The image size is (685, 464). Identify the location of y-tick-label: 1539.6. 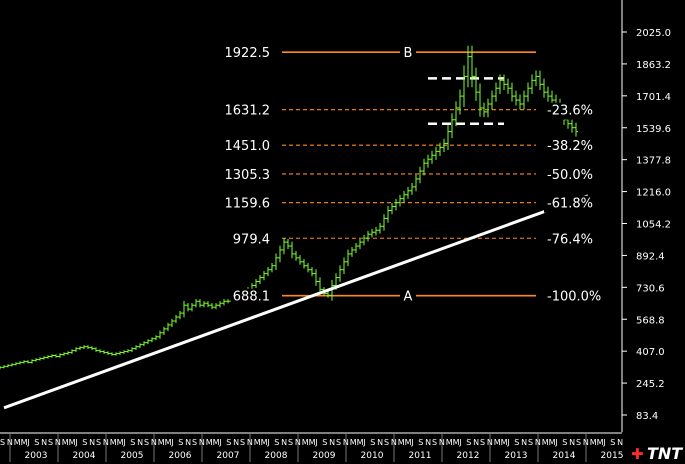
(653, 129).